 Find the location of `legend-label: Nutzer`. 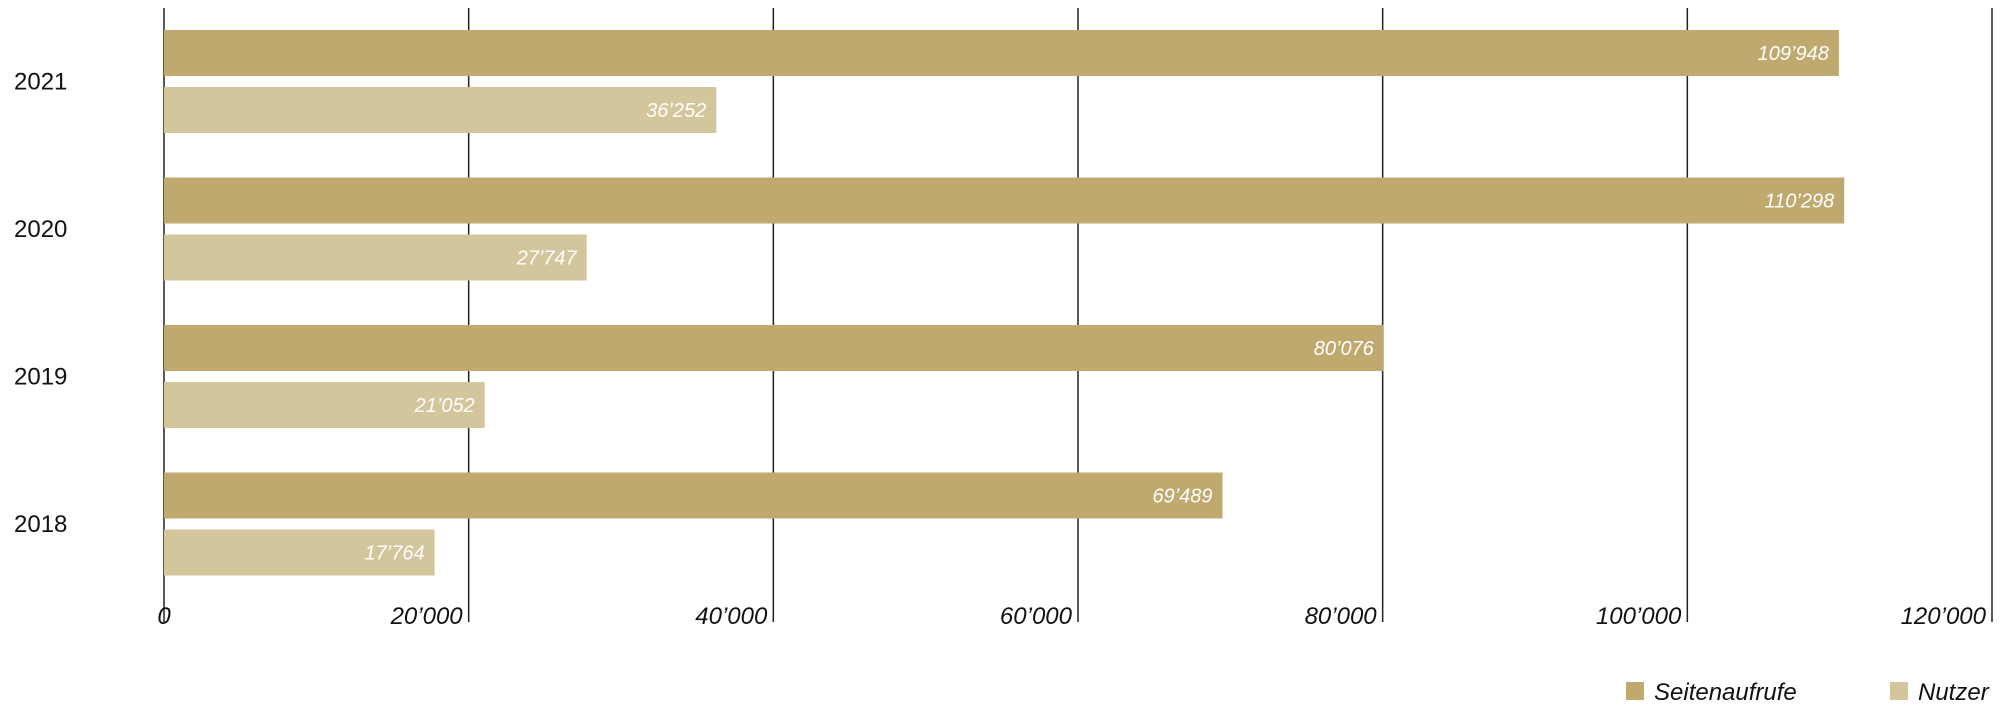

legend-label: Nutzer is located at coordinates (1954, 692).